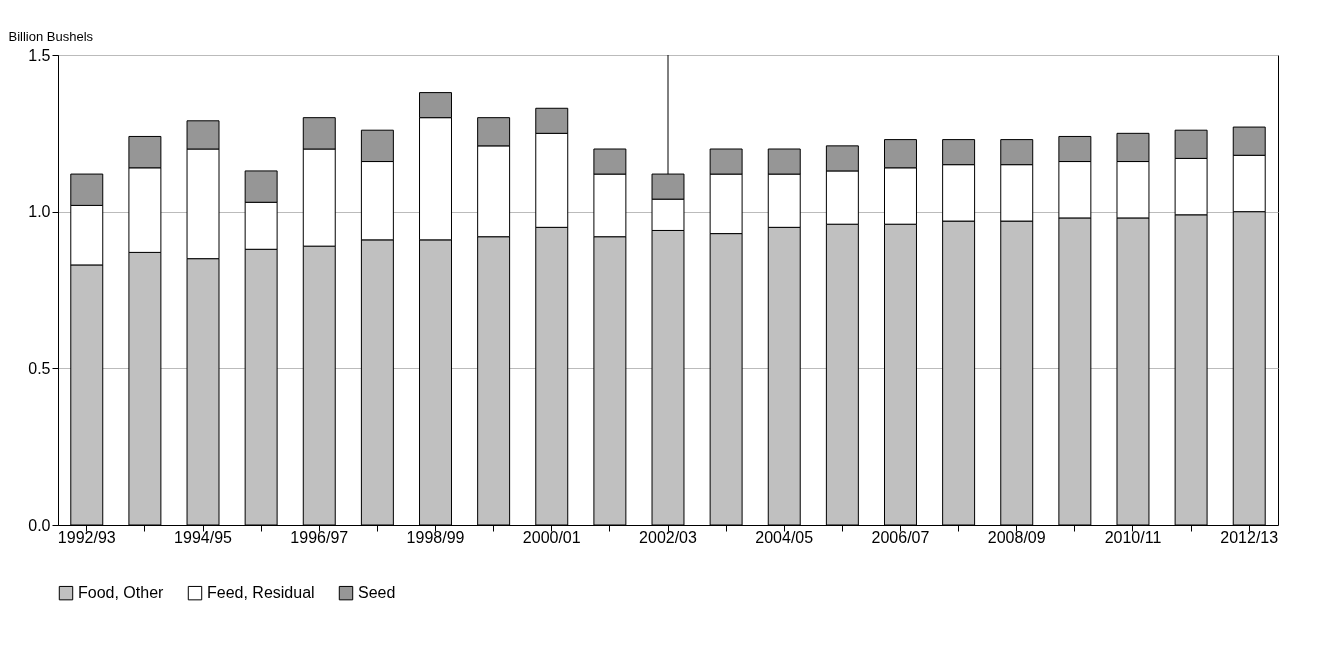 Image resolution: width=1325 pixels, height=656 pixels. What do you see at coordinates (39, 368) in the screenshot?
I see `y-tick-label: 0.5` at bounding box center [39, 368].